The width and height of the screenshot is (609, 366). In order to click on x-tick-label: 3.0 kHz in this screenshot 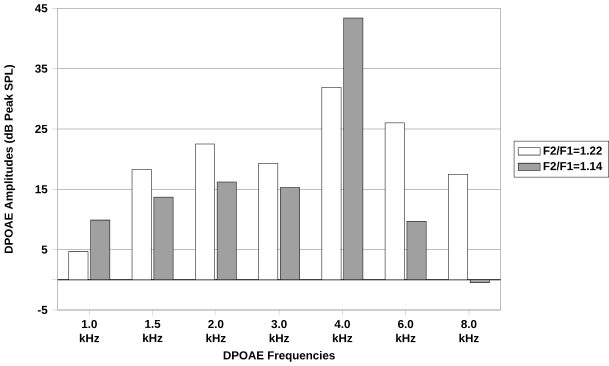, I will do `click(279, 331)`.